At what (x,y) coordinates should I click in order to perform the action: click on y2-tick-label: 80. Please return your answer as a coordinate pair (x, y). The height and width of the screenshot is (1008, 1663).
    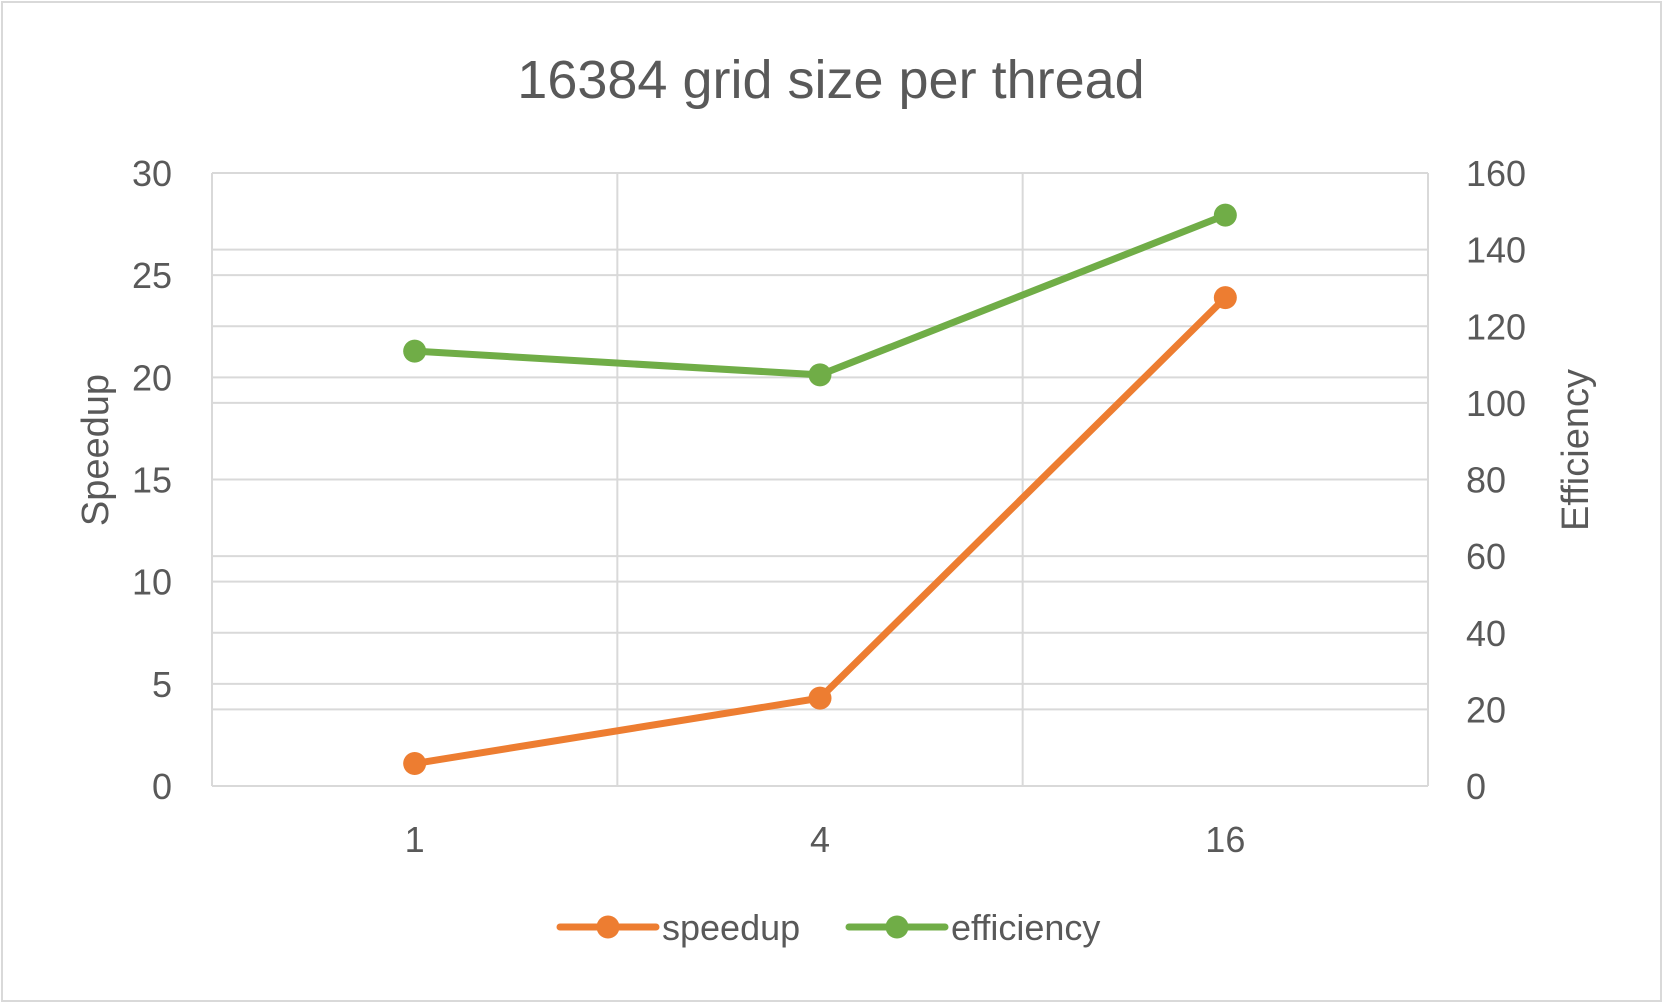
    Looking at the image, I should click on (1486, 480).